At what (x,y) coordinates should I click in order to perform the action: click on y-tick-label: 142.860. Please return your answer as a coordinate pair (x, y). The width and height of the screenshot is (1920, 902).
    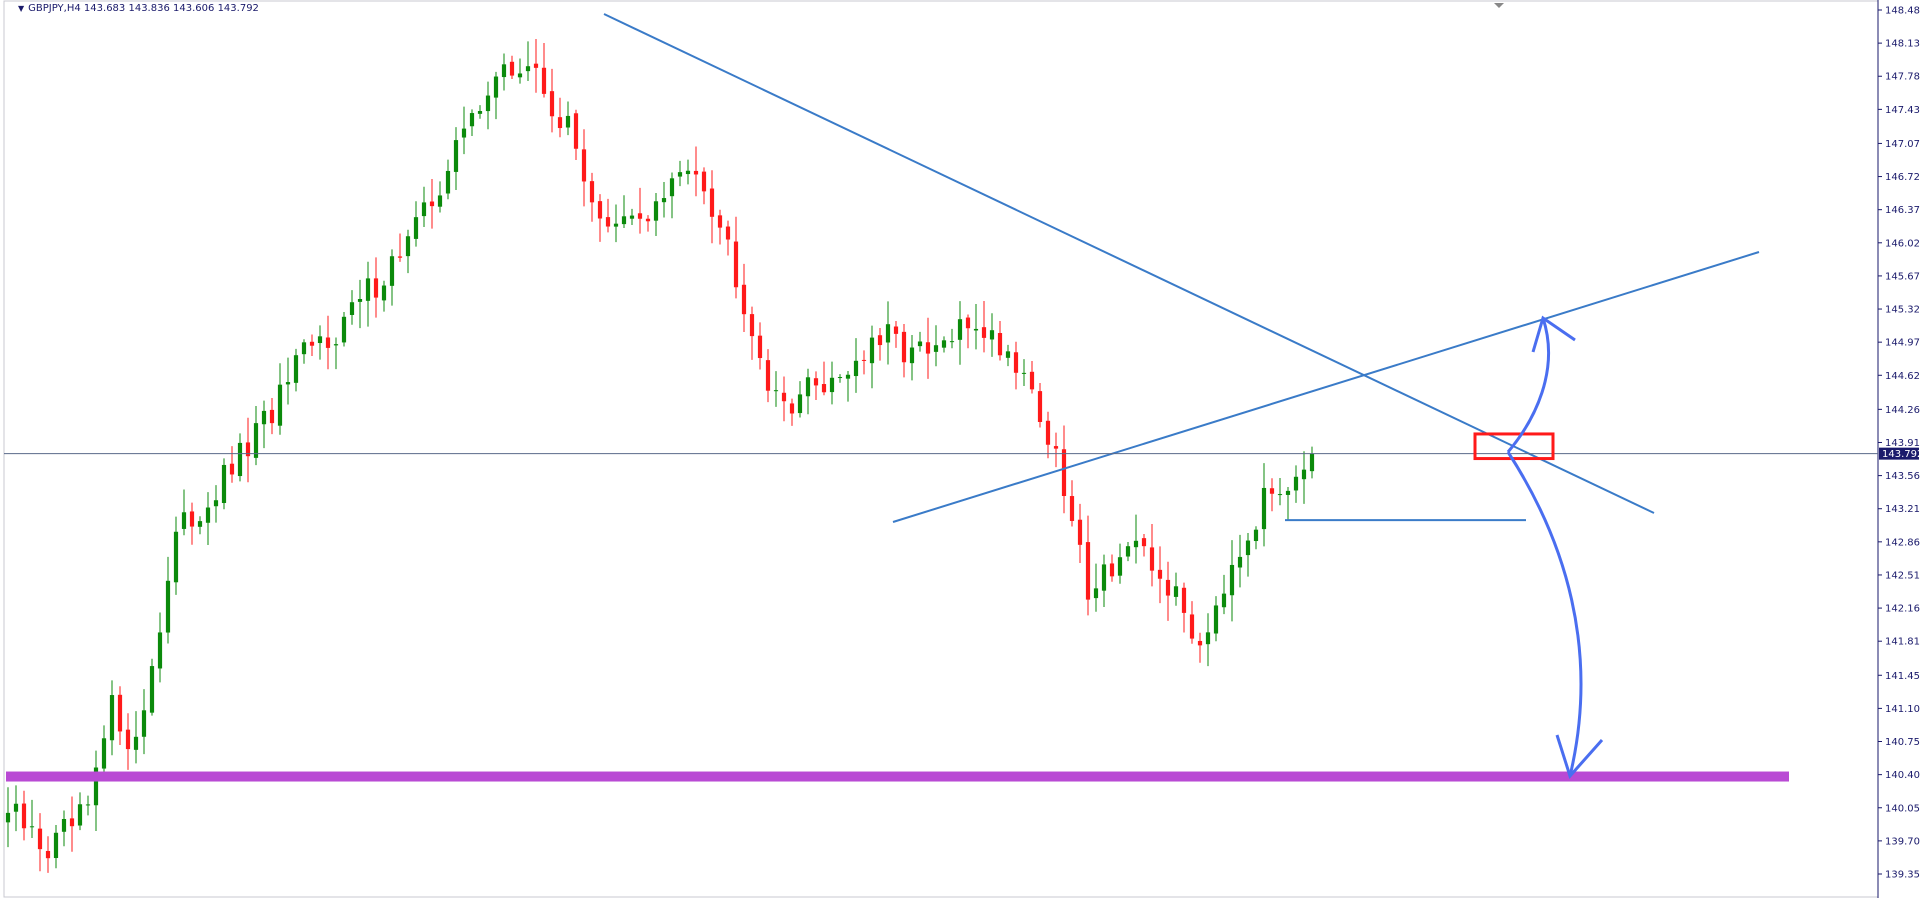
    Looking at the image, I should click on (1902, 542).